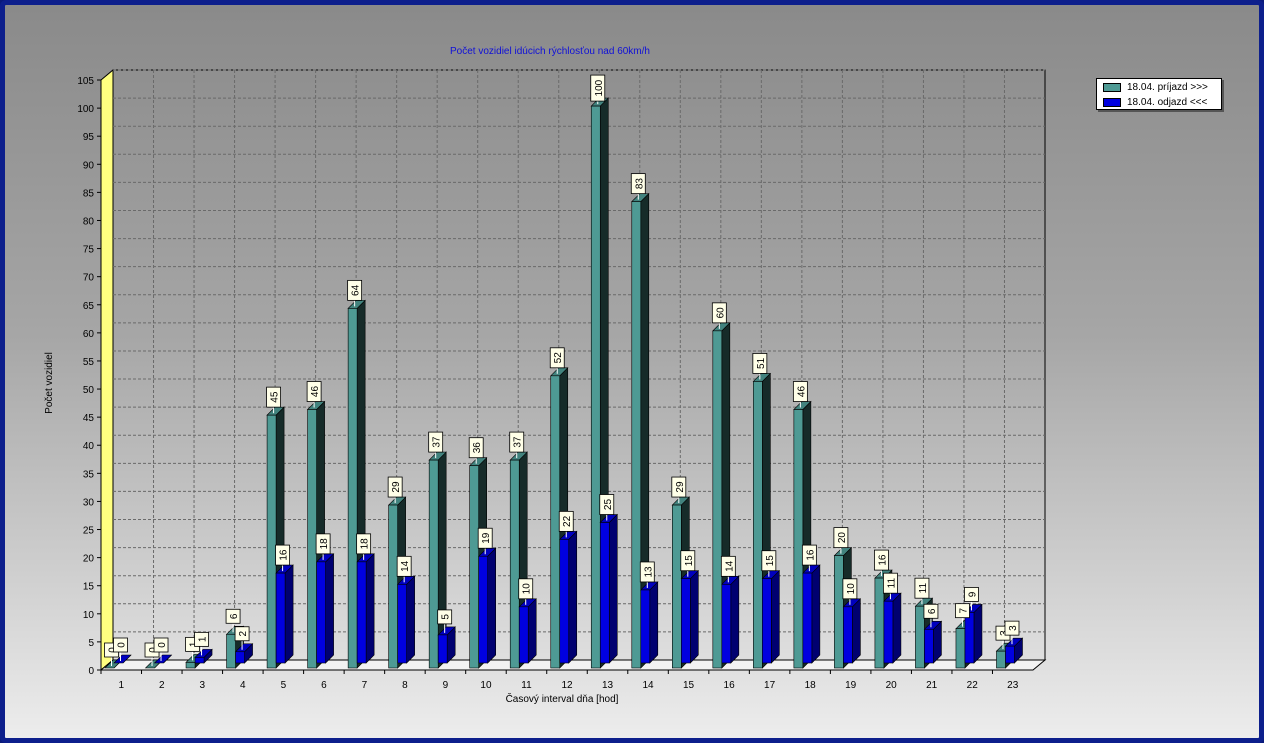 The height and width of the screenshot is (743, 1264). I want to click on x-tick-label: 19, so click(851, 685).